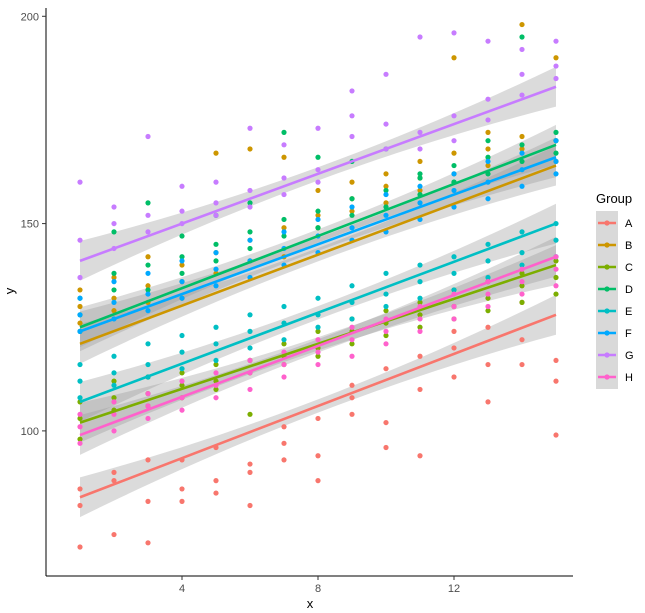 Image resolution: width=645 pixels, height=613 pixels. What do you see at coordinates (607, 355) in the screenshot?
I see `legend-key-point-G` at bounding box center [607, 355].